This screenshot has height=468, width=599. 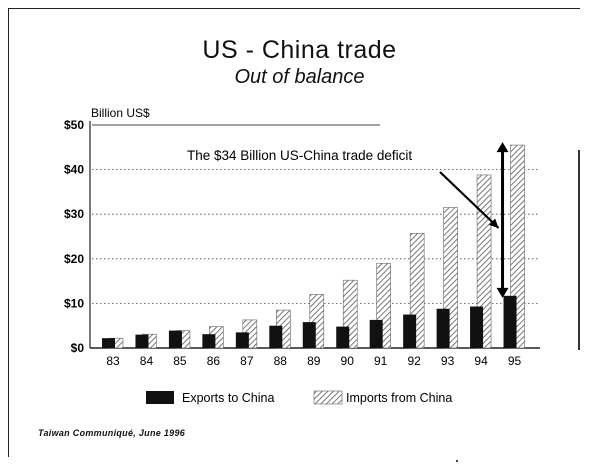 I want to click on chart-title: US - China trade, so click(x=299, y=50).